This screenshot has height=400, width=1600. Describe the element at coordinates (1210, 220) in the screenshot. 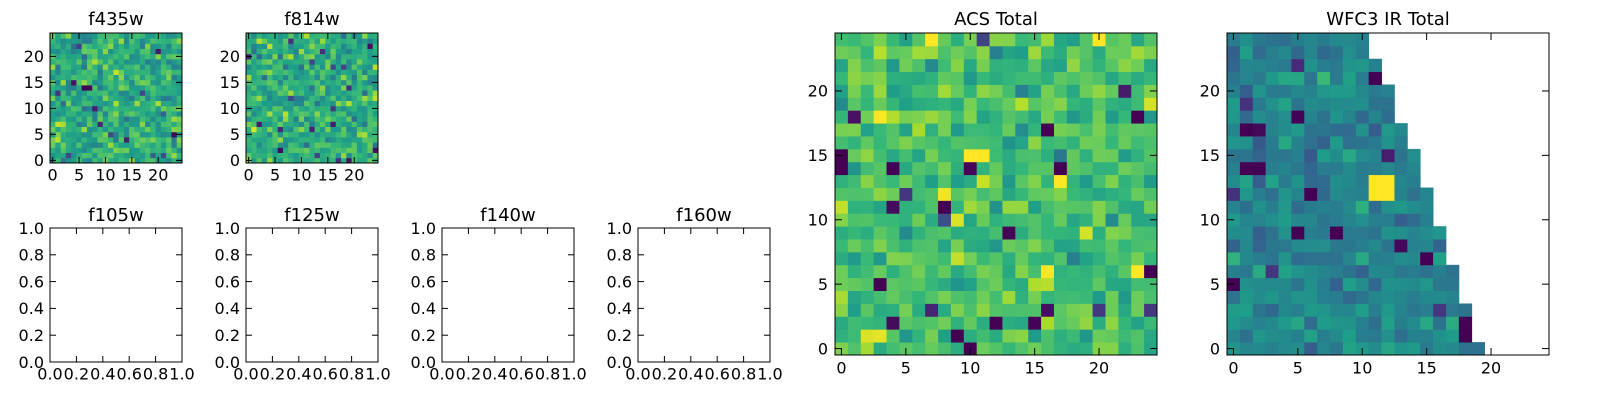

I see `y-tick-label: 10` at that location.